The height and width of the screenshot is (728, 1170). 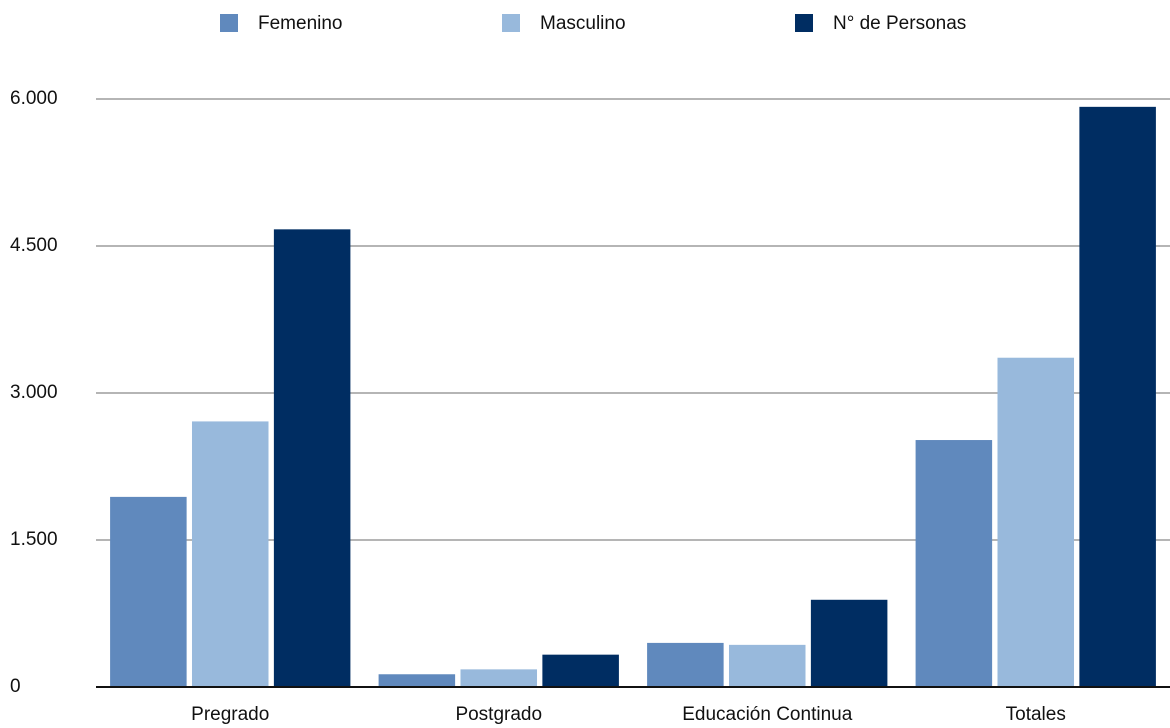 I want to click on x-tick-label: Educación Continua, so click(x=767, y=714).